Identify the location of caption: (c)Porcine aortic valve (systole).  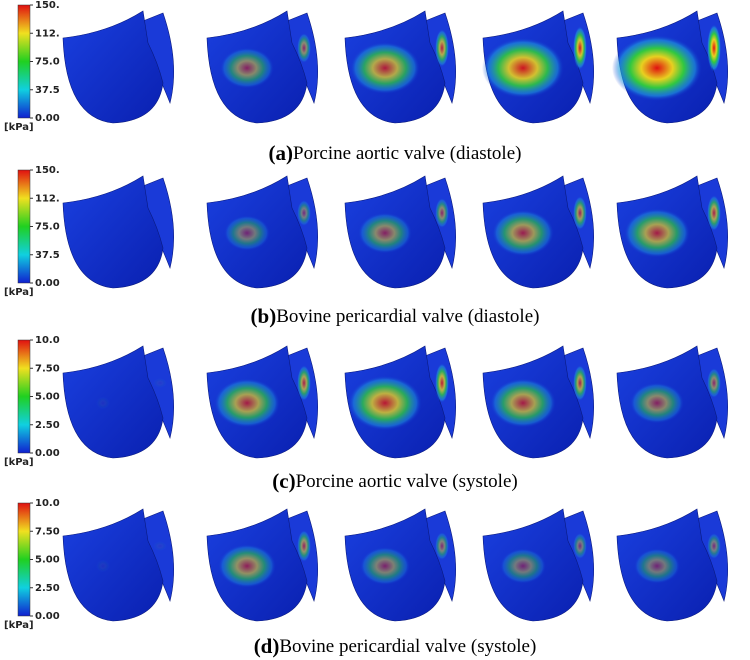
(394, 481).